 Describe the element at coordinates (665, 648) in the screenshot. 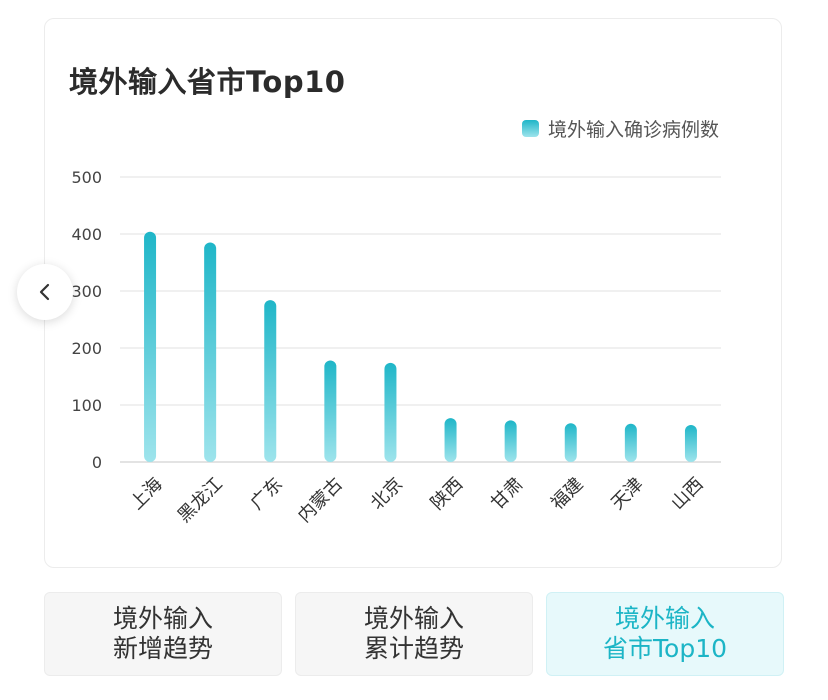

I see `tab-label-line2: 省市Top10` at that location.